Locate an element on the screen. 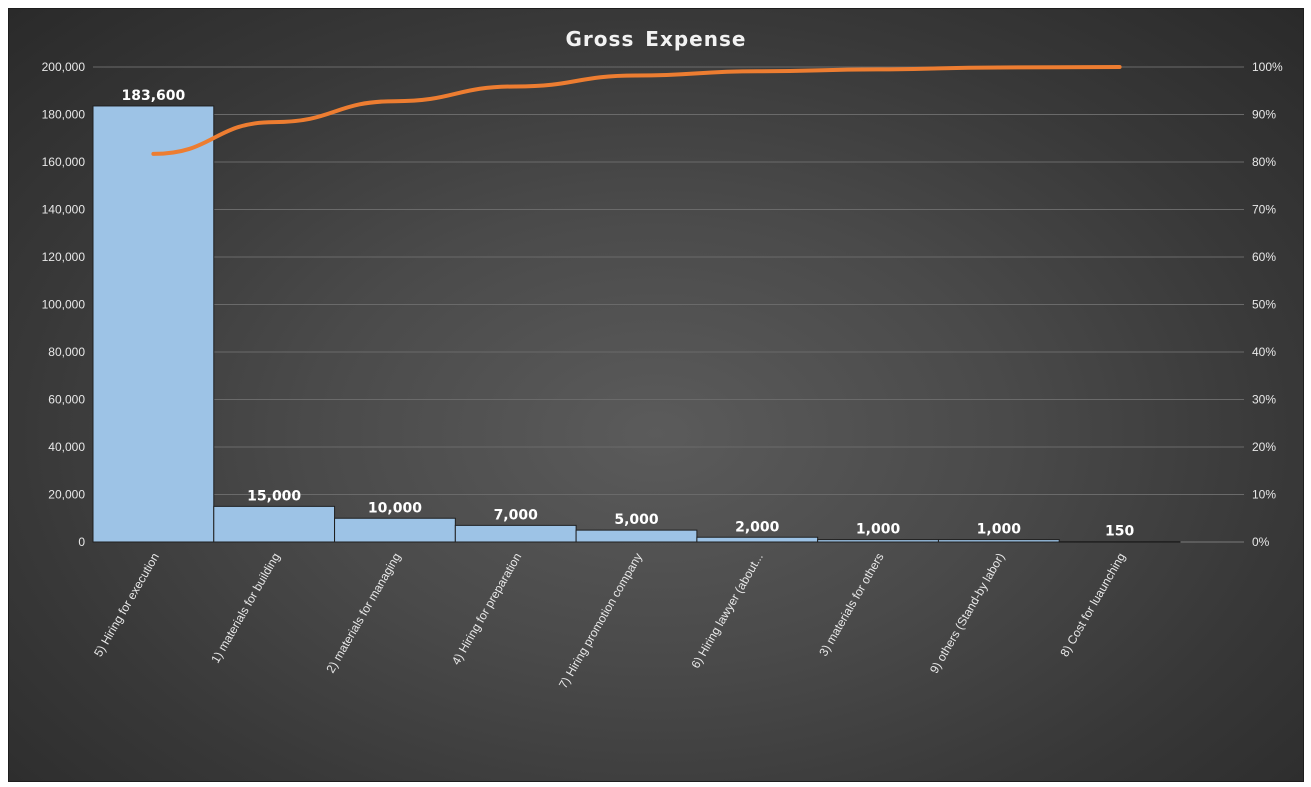 The width and height of the screenshot is (1311, 787). data-label: 2,000 is located at coordinates (757, 527).